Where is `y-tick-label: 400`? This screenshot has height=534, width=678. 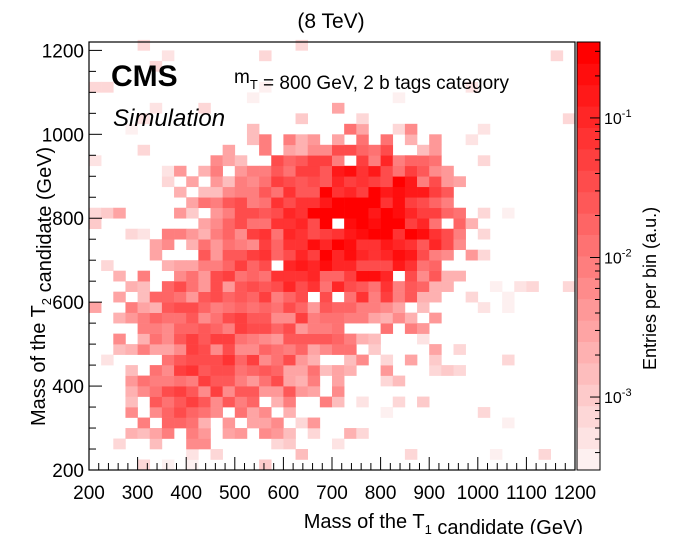
y-tick-label: 400 is located at coordinates (68, 387).